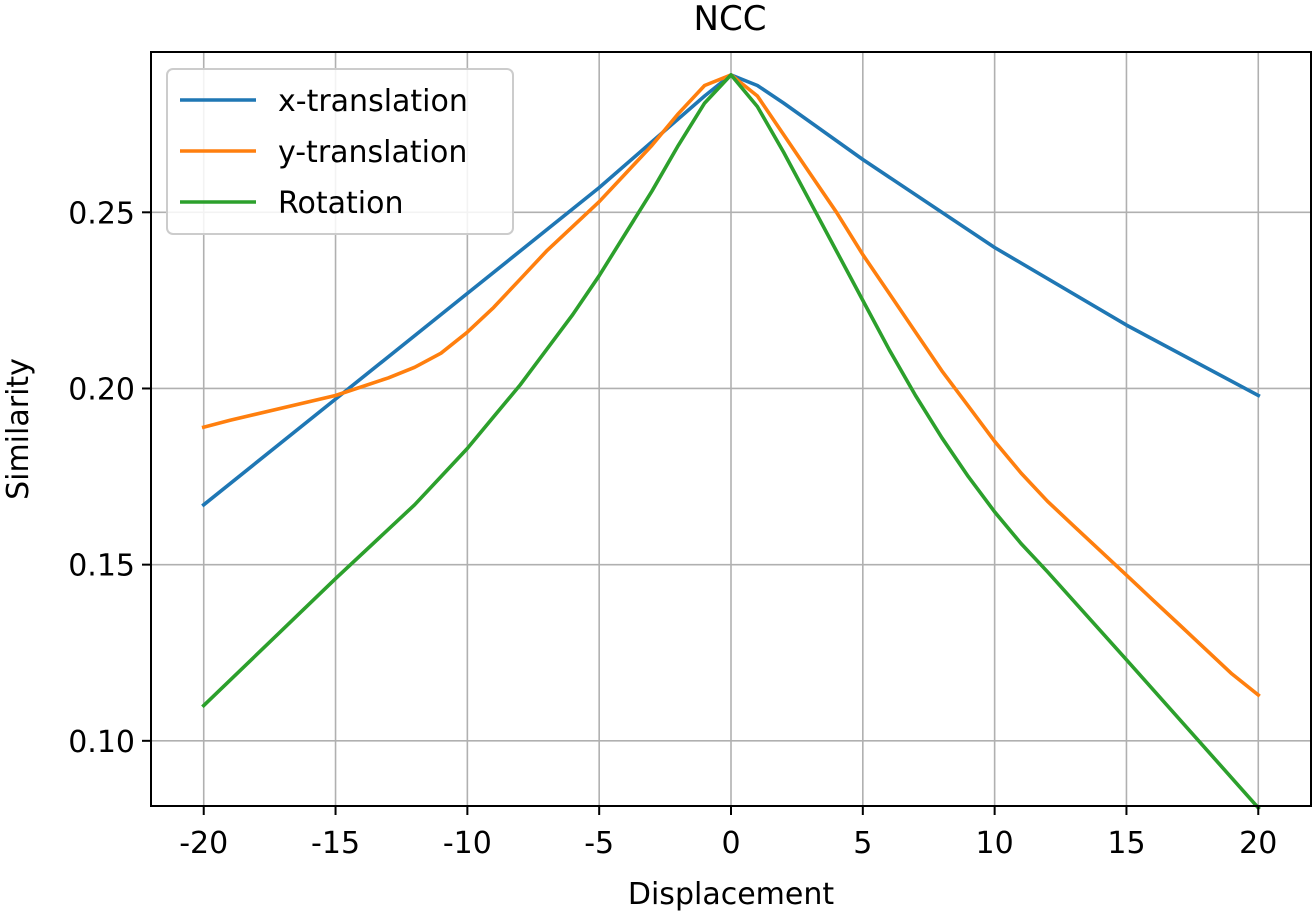 This screenshot has width=1312, height=913. What do you see at coordinates (730, 843) in the screenshot?
I see `x-tick-label: 0` at bounding box center [730, 843].